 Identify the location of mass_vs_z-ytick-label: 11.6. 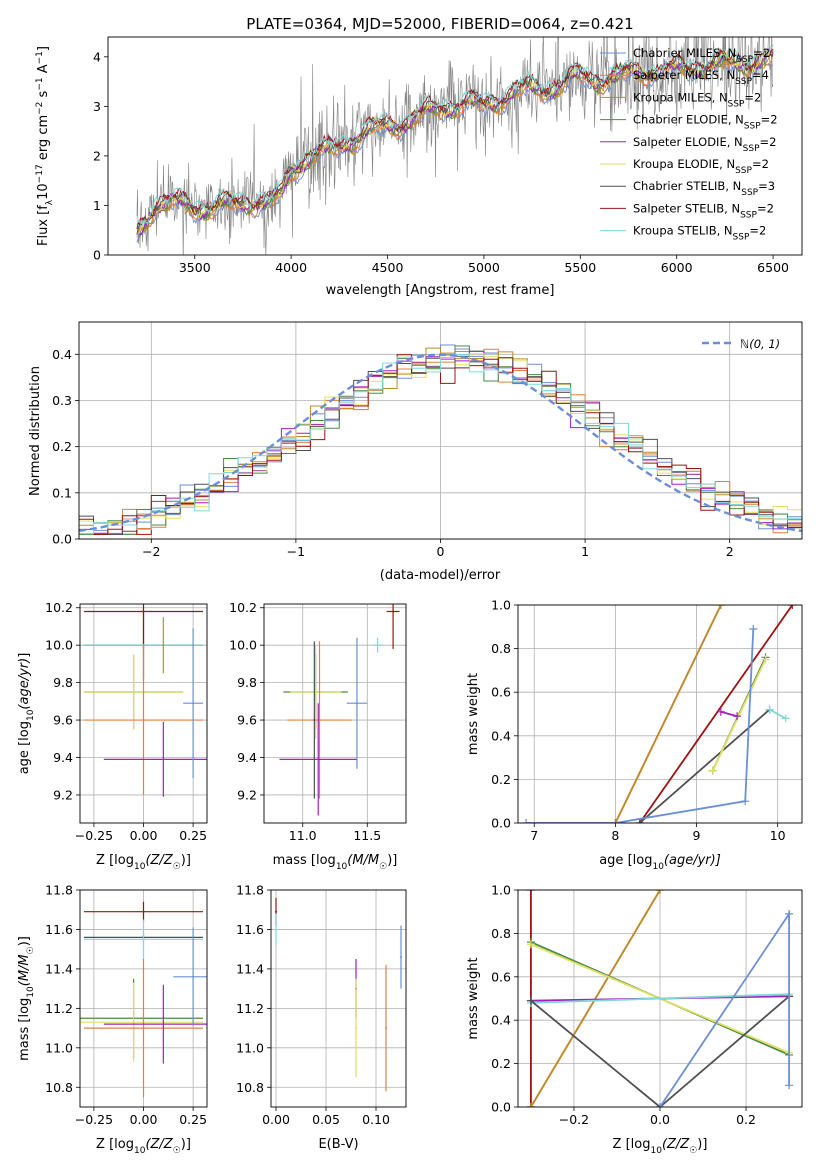
(59, 929).